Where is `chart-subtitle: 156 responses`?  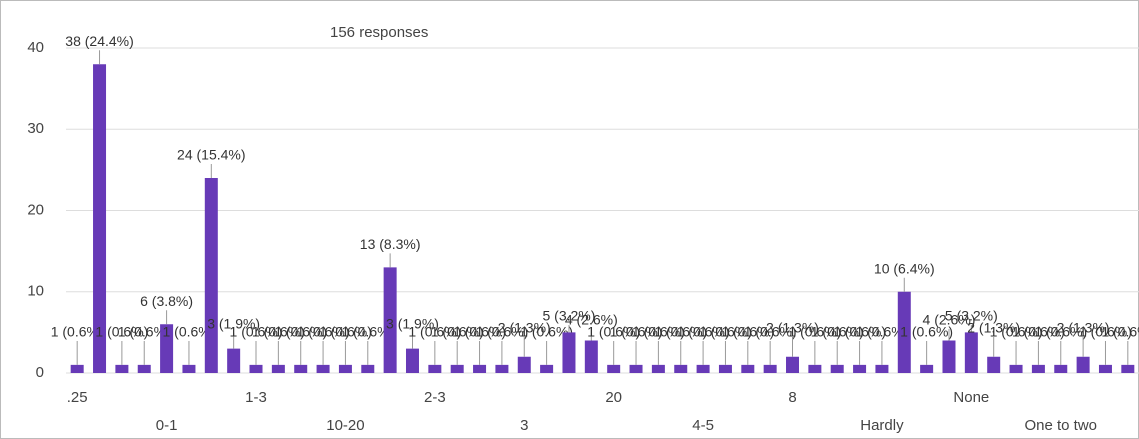
chart-subtitle: 156 responses is located at coordinates (379, 32).